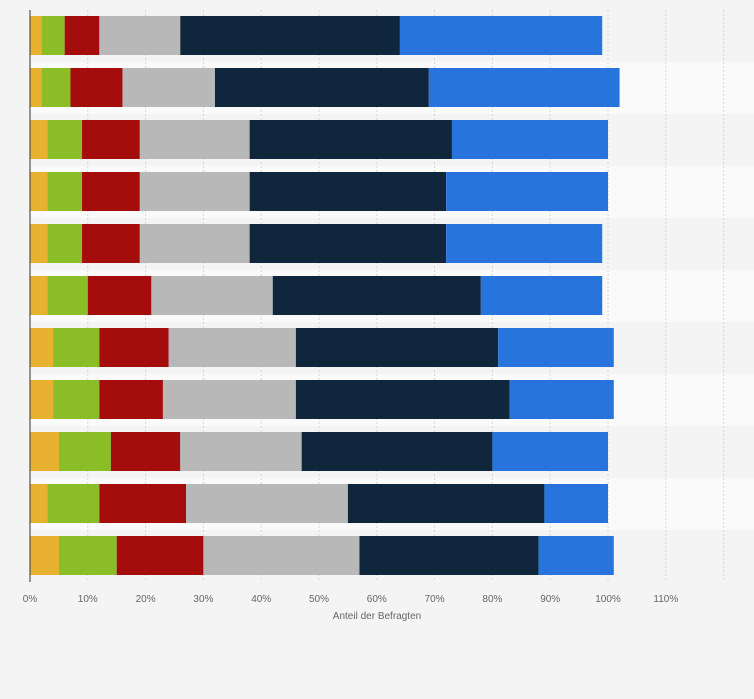  Describe the element at coordinates (30, 599) in the screenshot. I see `x-tick-label: 0%` at that location.